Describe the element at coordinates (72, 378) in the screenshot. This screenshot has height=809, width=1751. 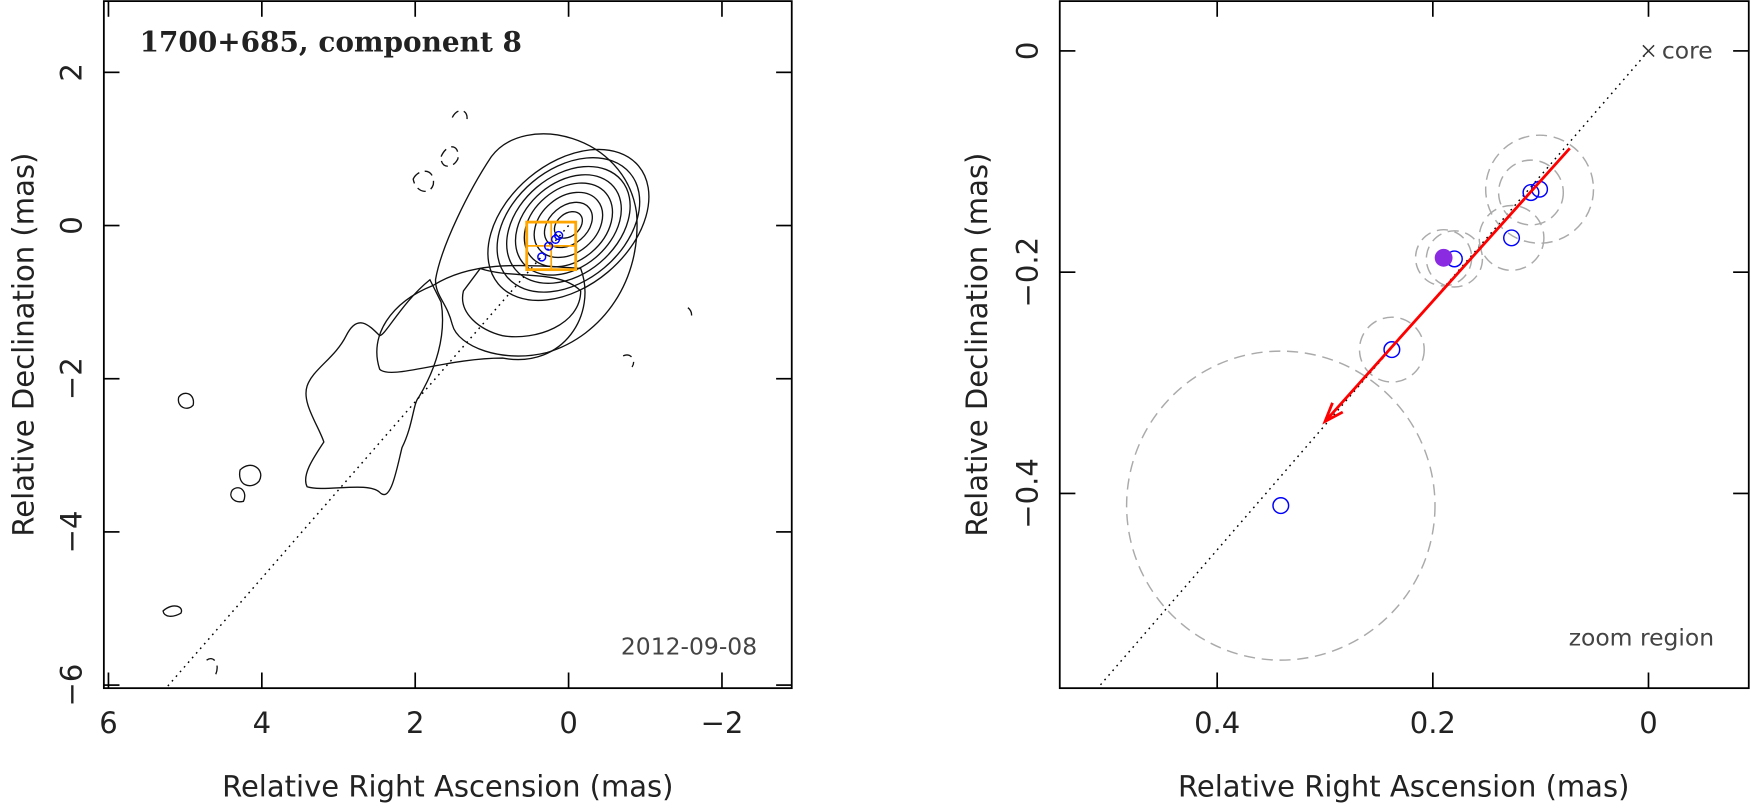
I see `y-tick-label: −2` at that location.